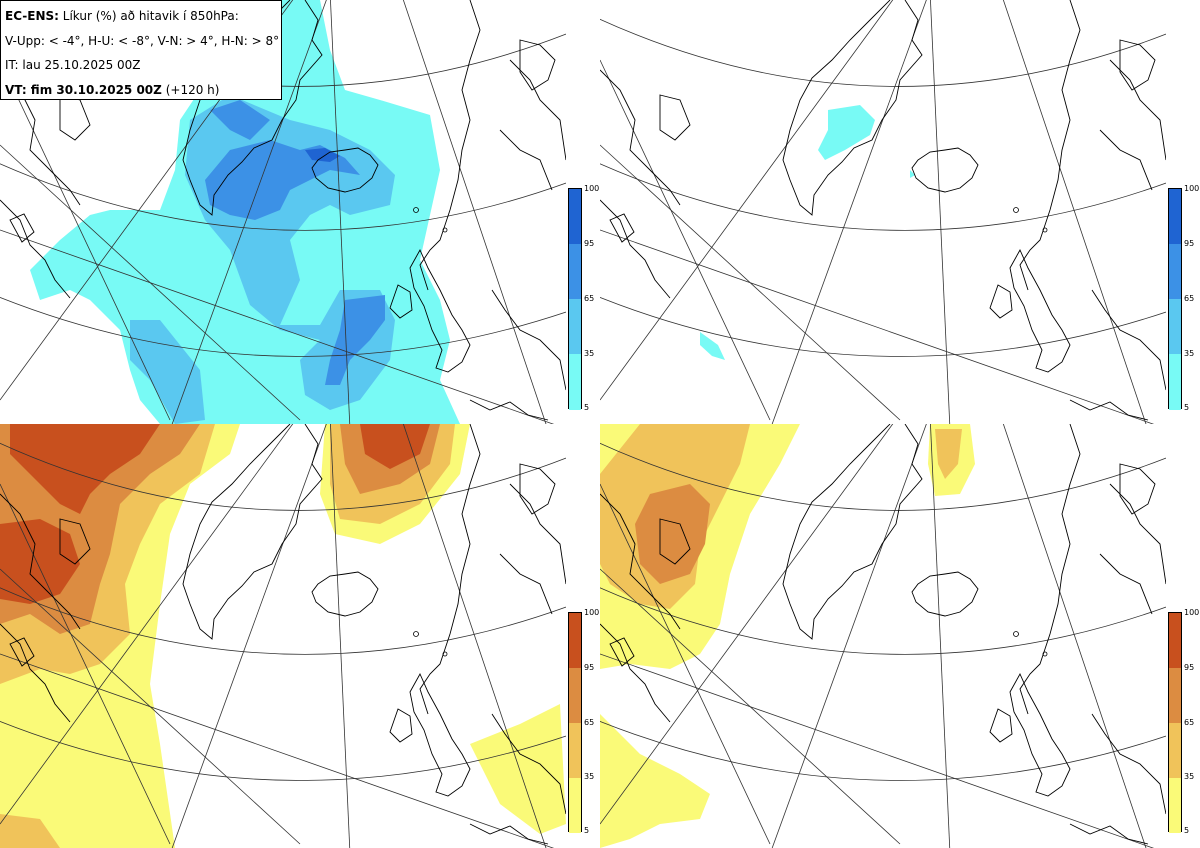 Image resolution: width=1200 pixels, height=848 pixels. I want to click on colorbar-cold-right, so click(1175, 299).